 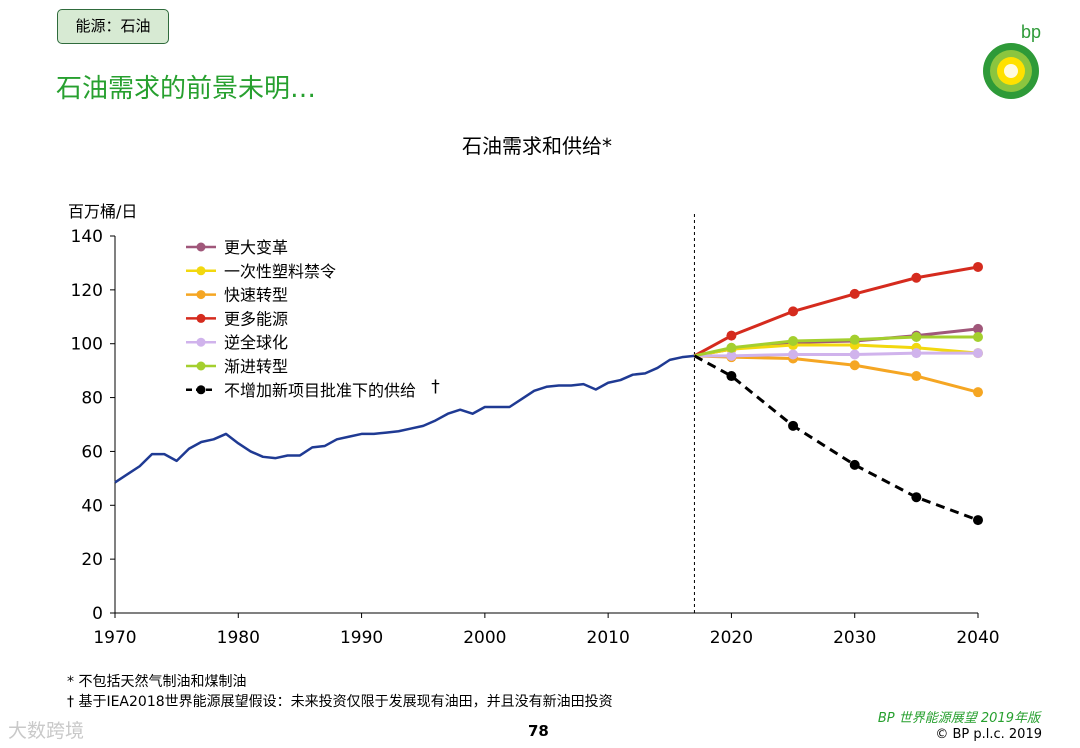 I want to click on y-tick-label: 60, so click(x=92, y=452).